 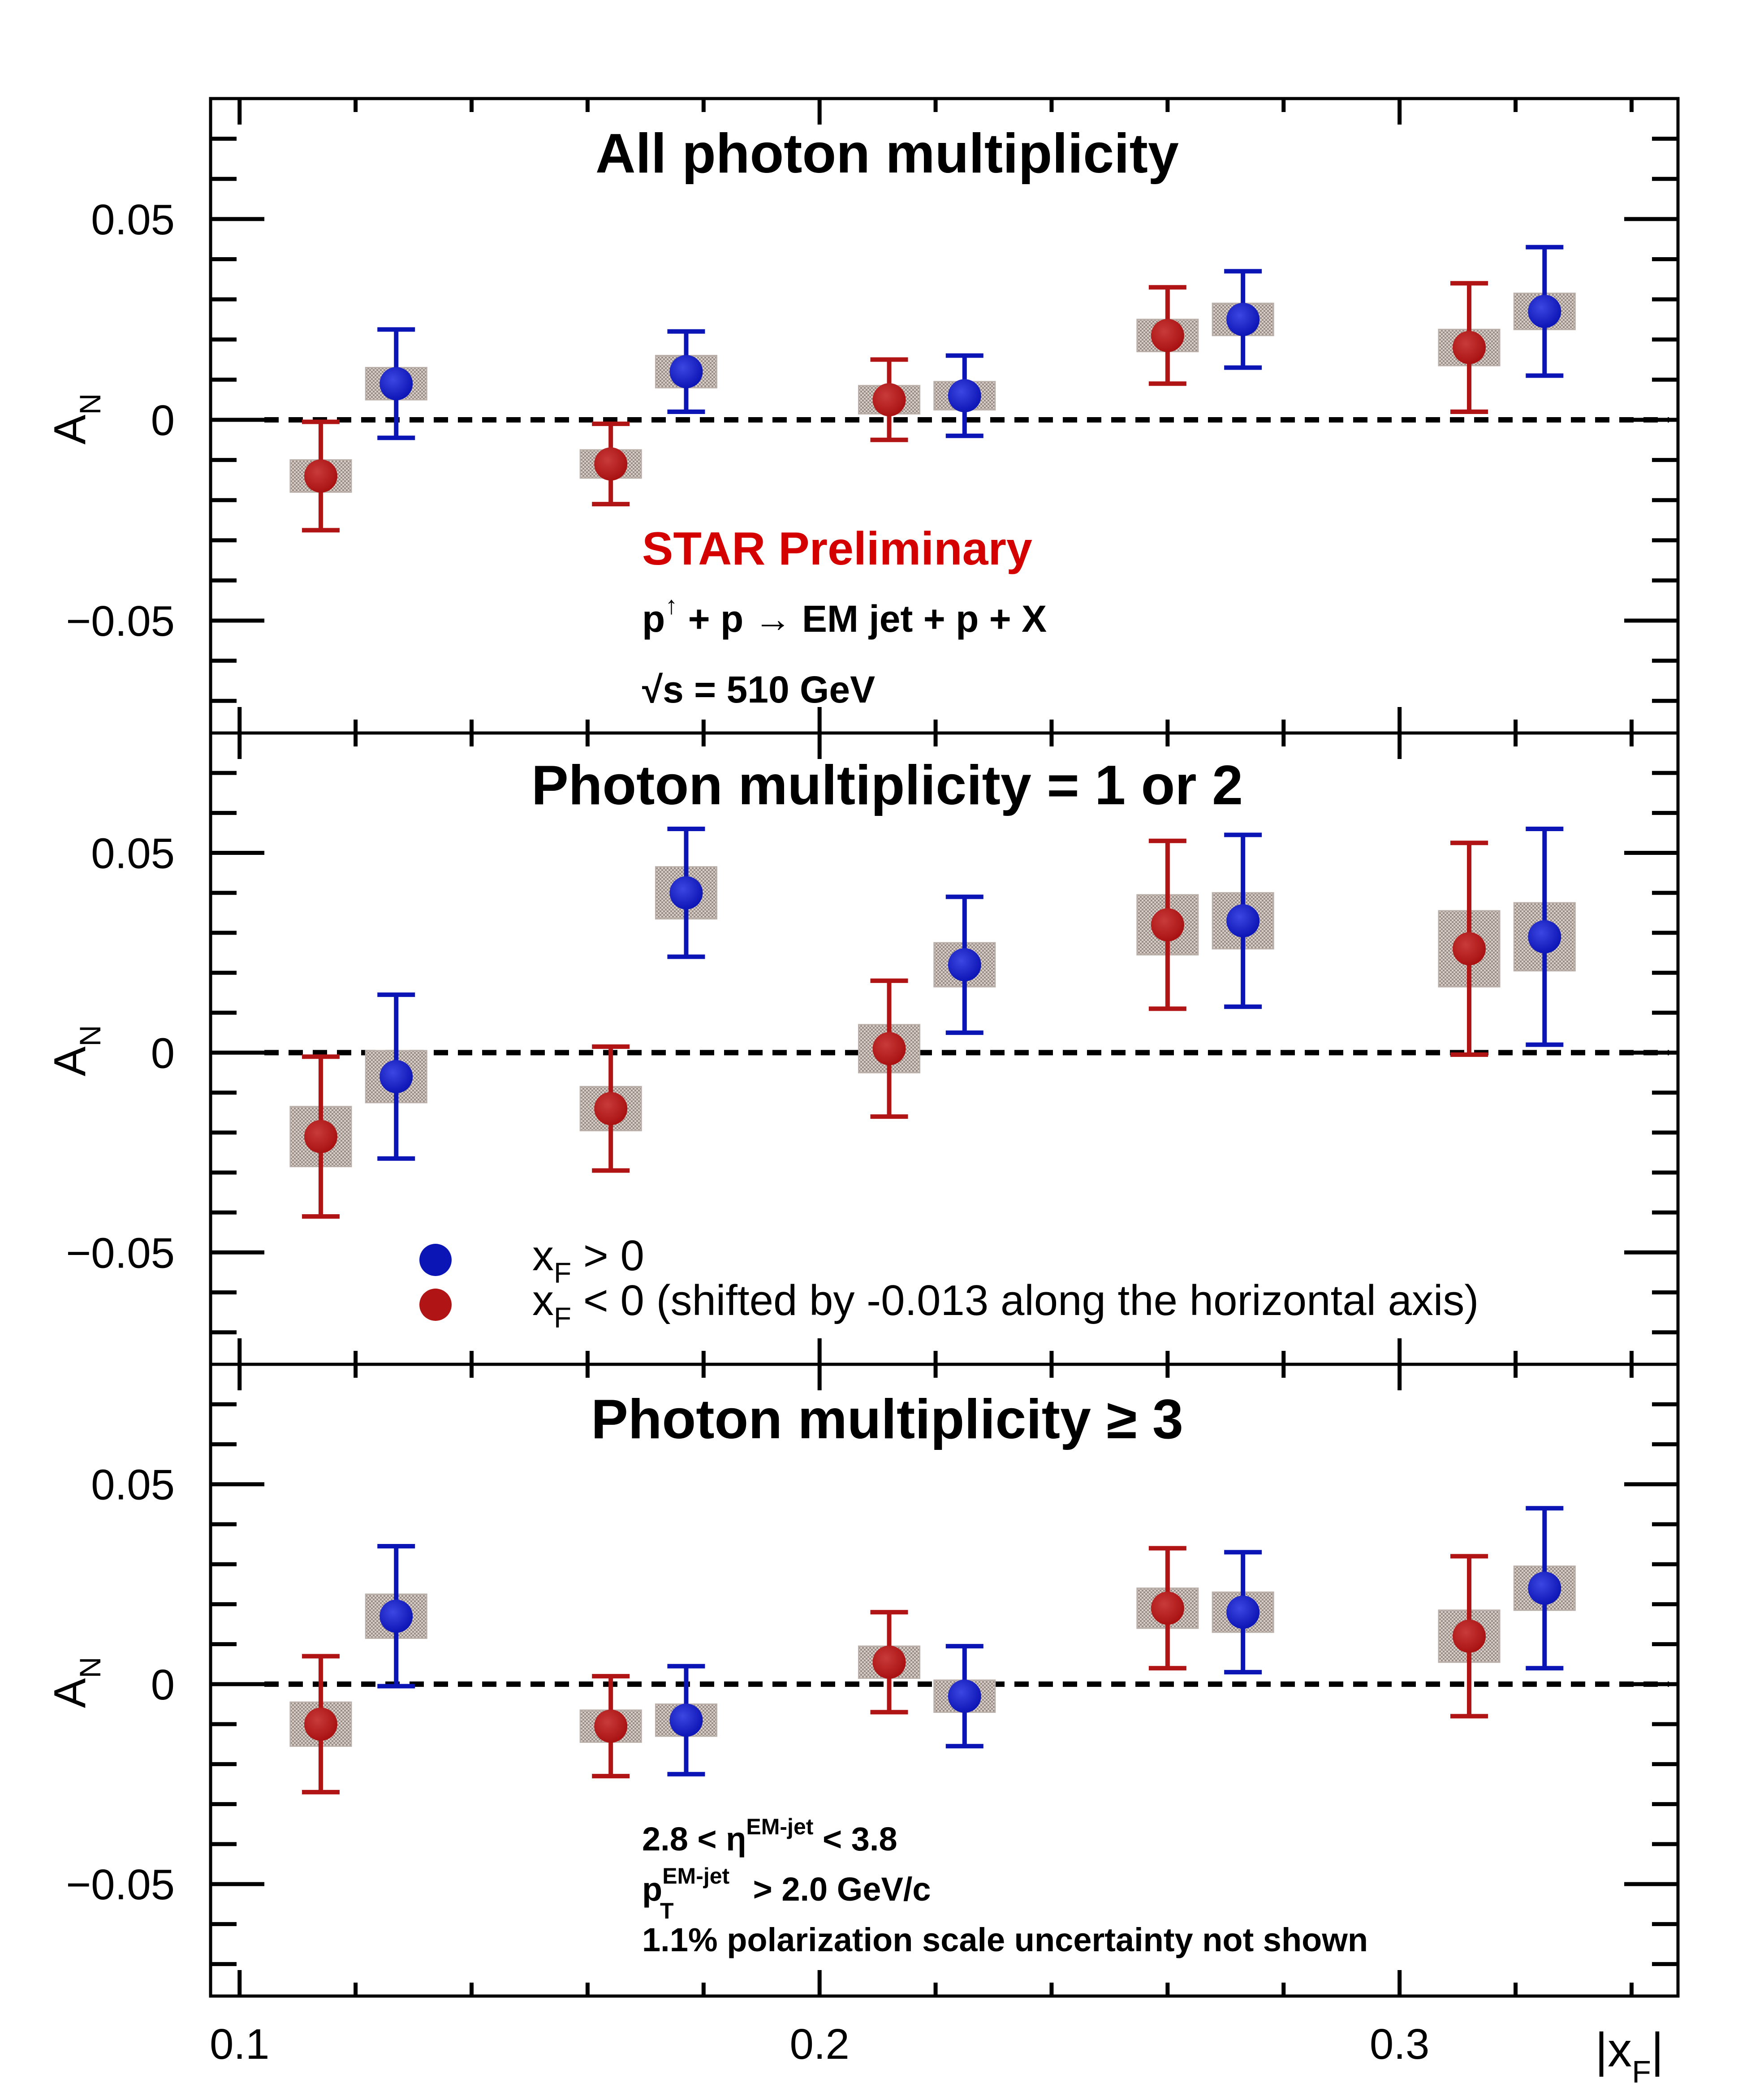 I want to click on legend-label-positive-xf: xF > 0, so click(x=588, y=1260).